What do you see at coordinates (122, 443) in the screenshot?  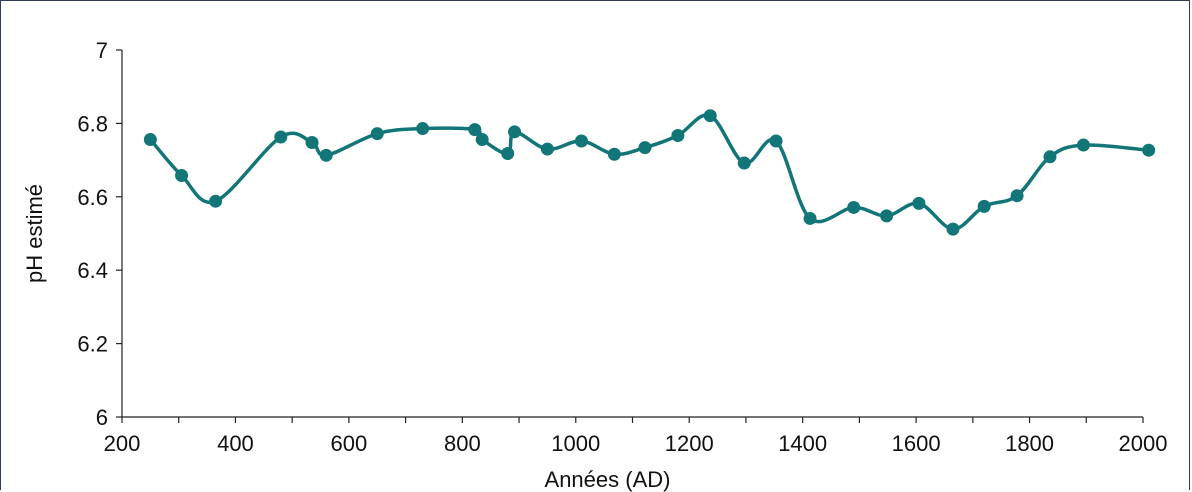 I see `x-tick-label: 200` at bounding box center [122, 443].